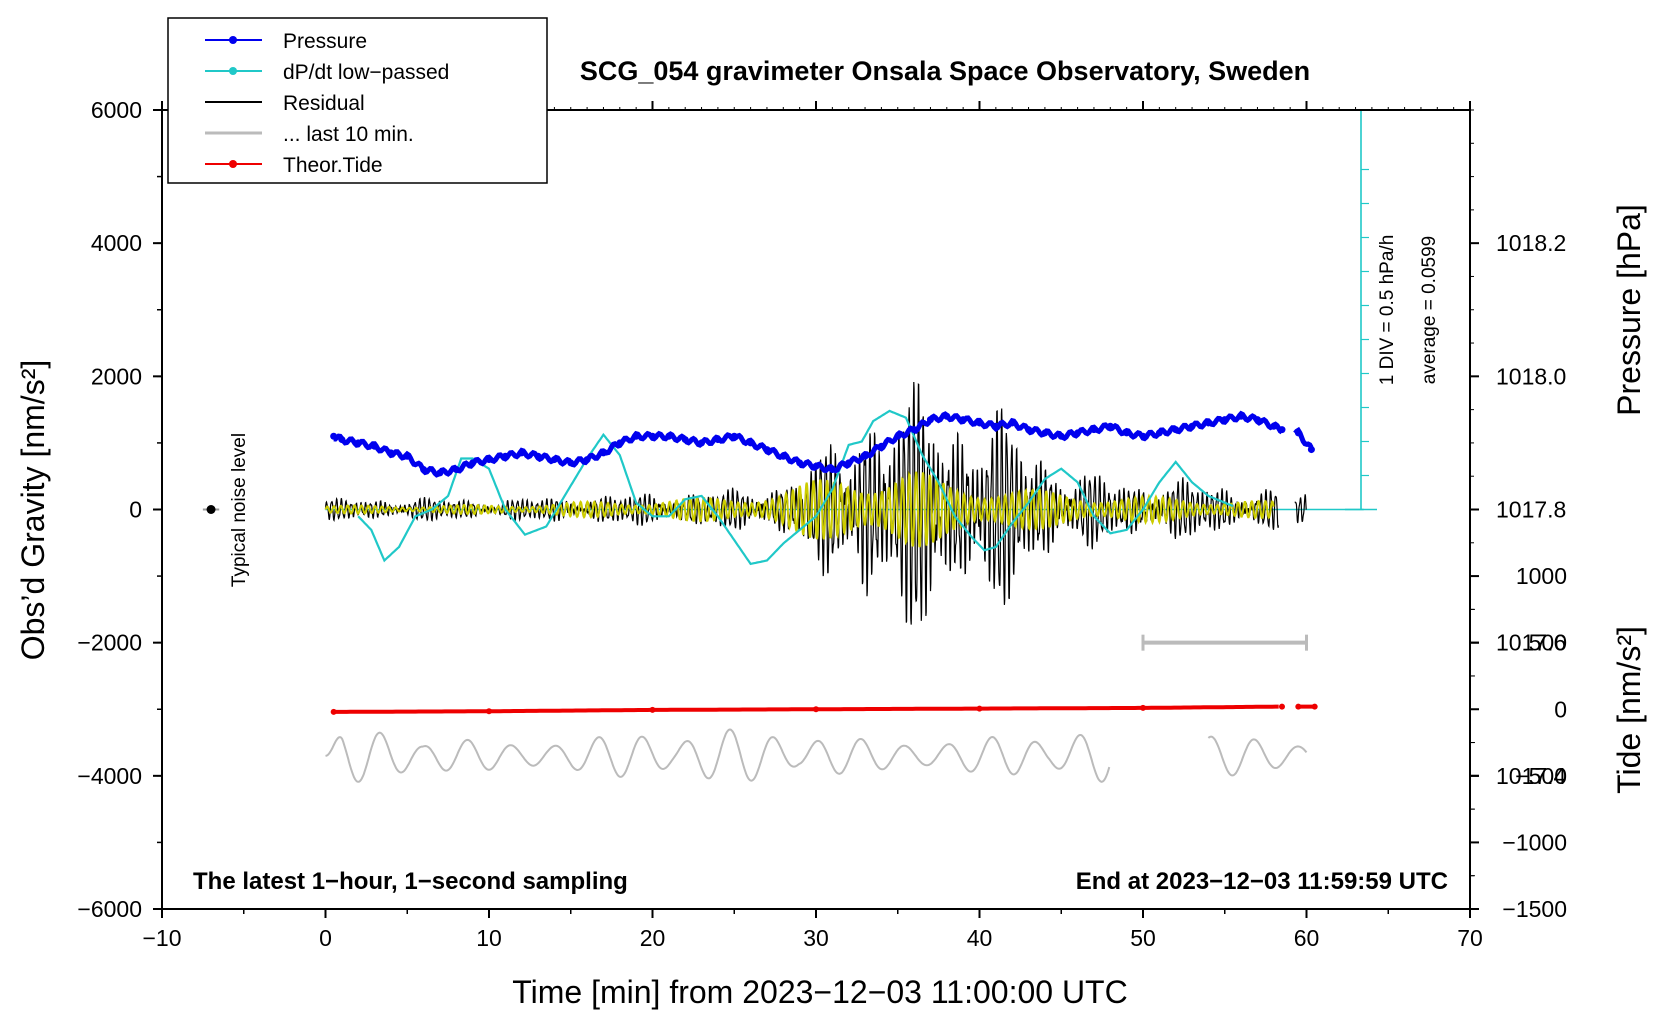  What do you see at coordinates (1531, 243) in the screenshot?
I see `pressure-tick-label: 1018.2` at bounding box center [1531, 243].